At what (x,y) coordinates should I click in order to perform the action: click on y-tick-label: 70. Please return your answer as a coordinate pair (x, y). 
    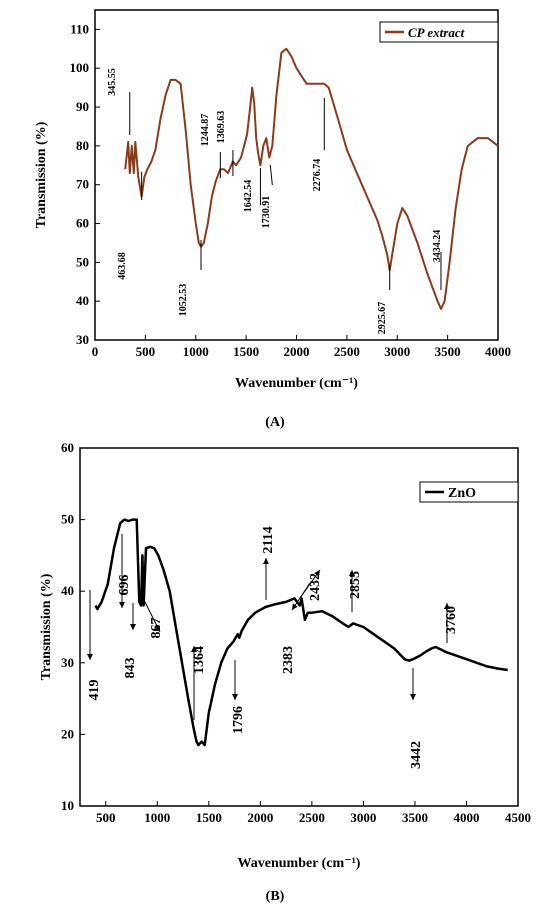
    Looking at the image, I should click on (82, 184).